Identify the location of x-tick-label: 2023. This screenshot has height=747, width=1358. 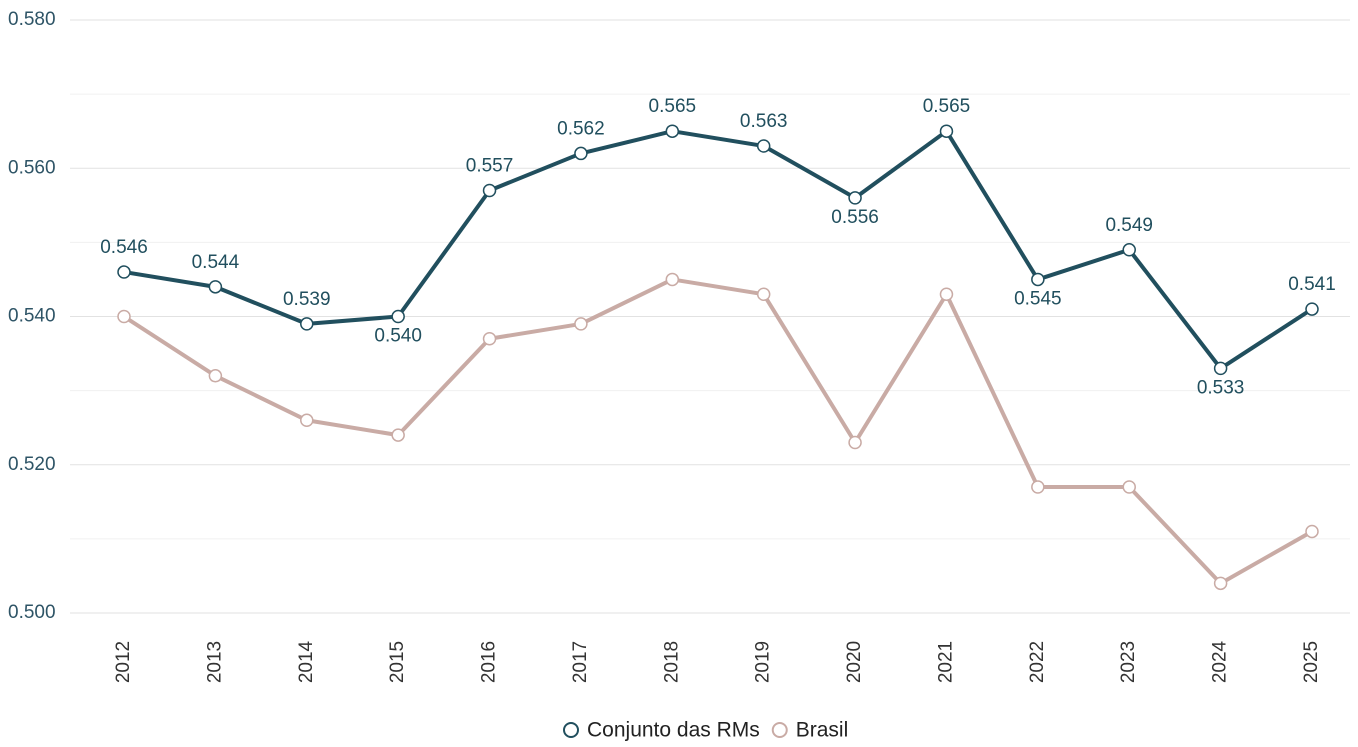
(1128, 662).